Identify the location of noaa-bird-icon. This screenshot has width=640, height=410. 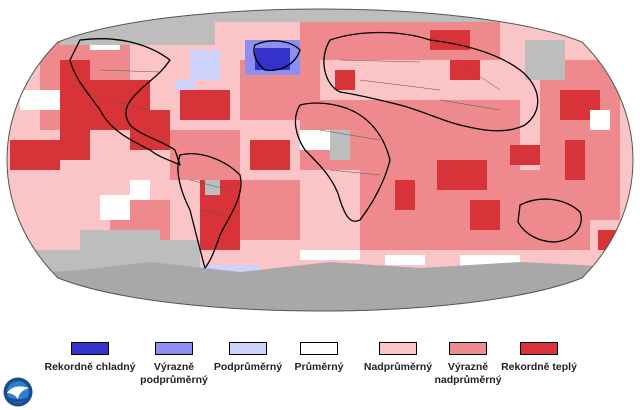
(18, 392).